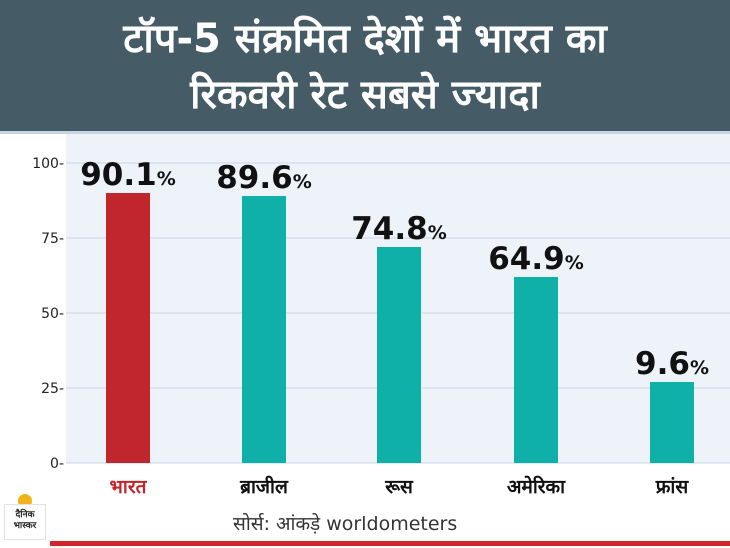 This screenshot has height=548, width=730. I want to click on y-tick-label: 75-, so click(52, 239).